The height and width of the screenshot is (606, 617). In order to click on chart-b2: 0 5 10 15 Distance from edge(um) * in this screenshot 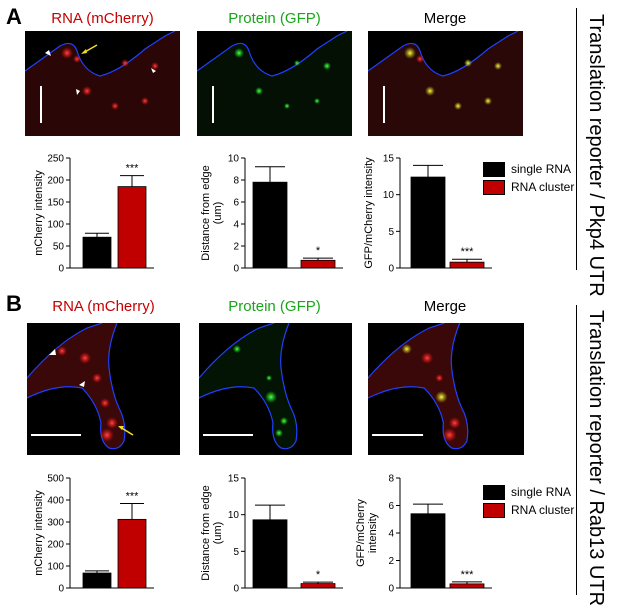, I will do `click(275, 537)`.